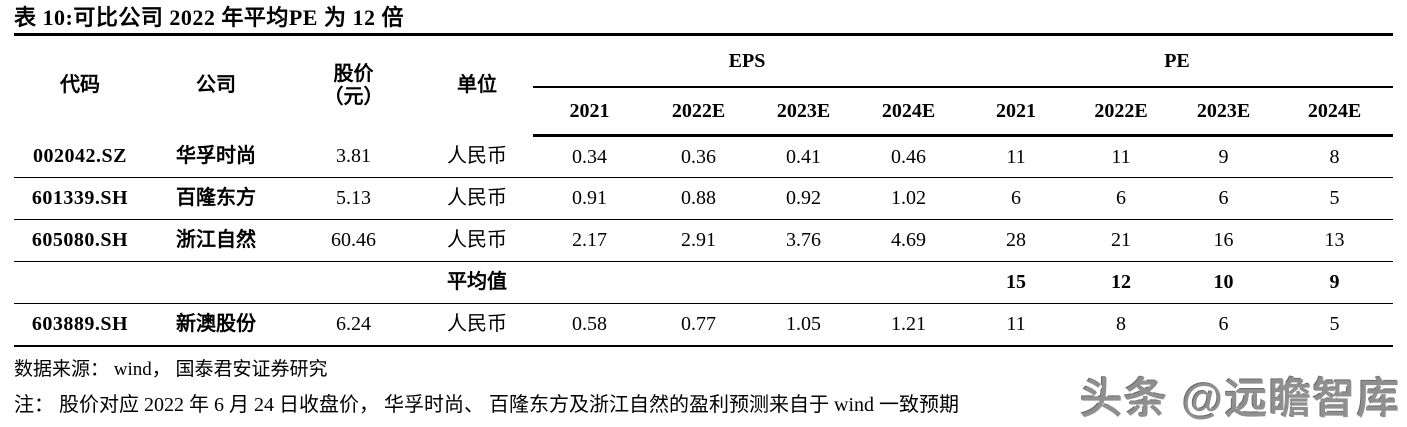 The width and height of the screenshot is (1407, 427). Describe the element at coordinates (1121, 240) in the screenshot. I see `pe-cell: 21` at that location.